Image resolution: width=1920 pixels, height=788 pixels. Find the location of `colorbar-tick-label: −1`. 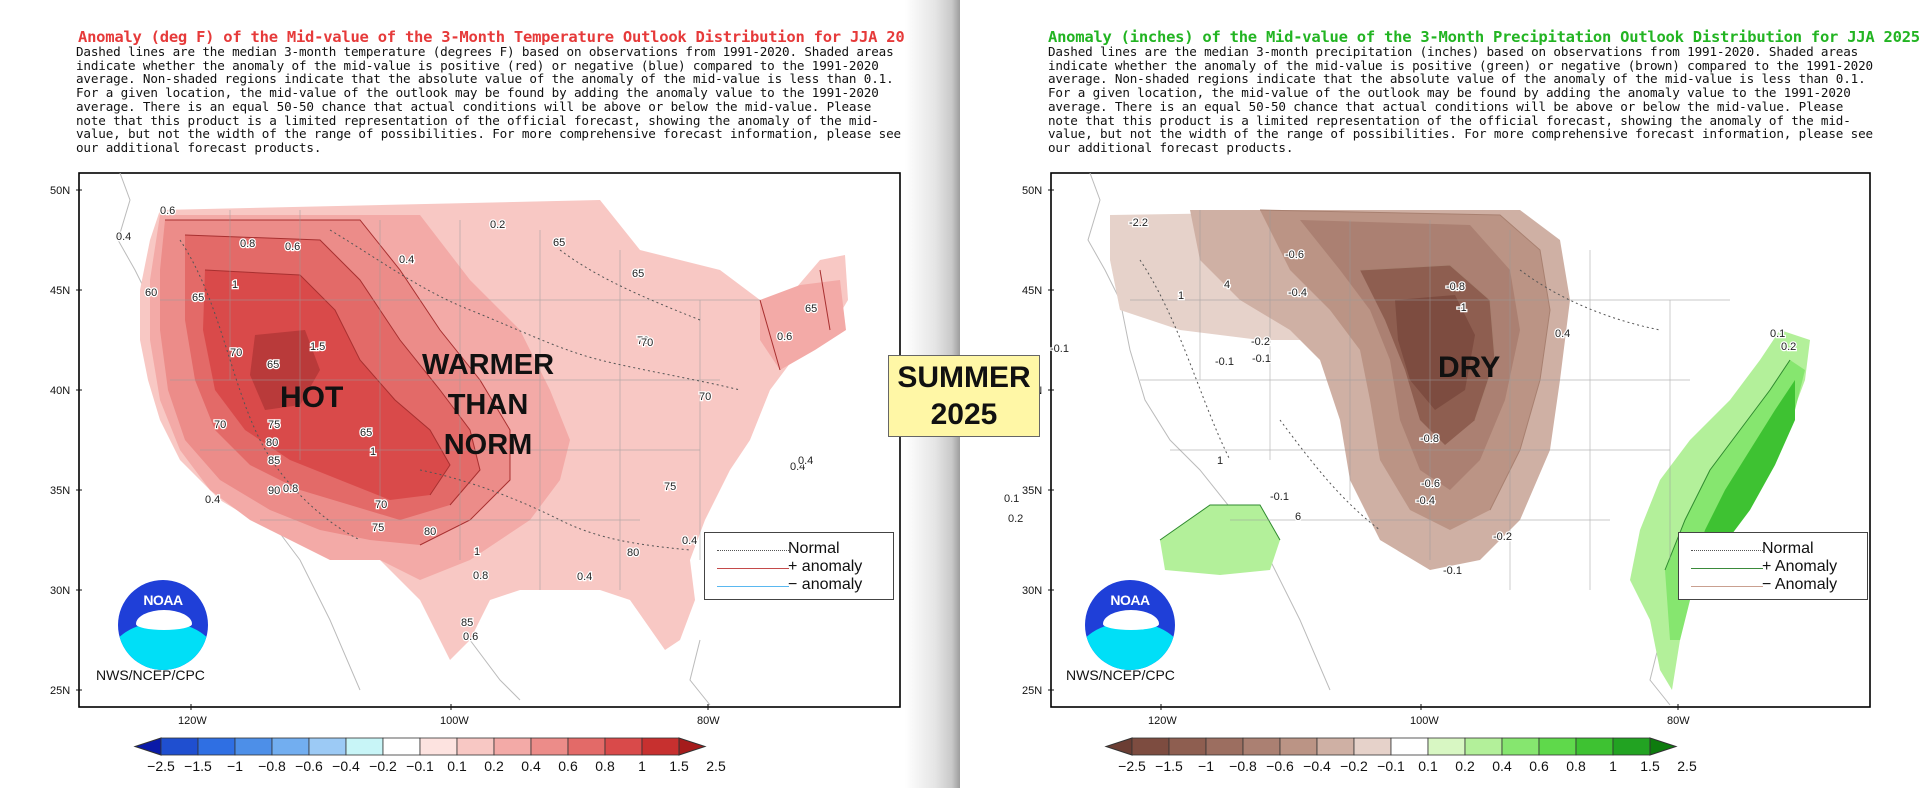

colorbar-tick-label: −1 is located at coordinates (1206, 766).